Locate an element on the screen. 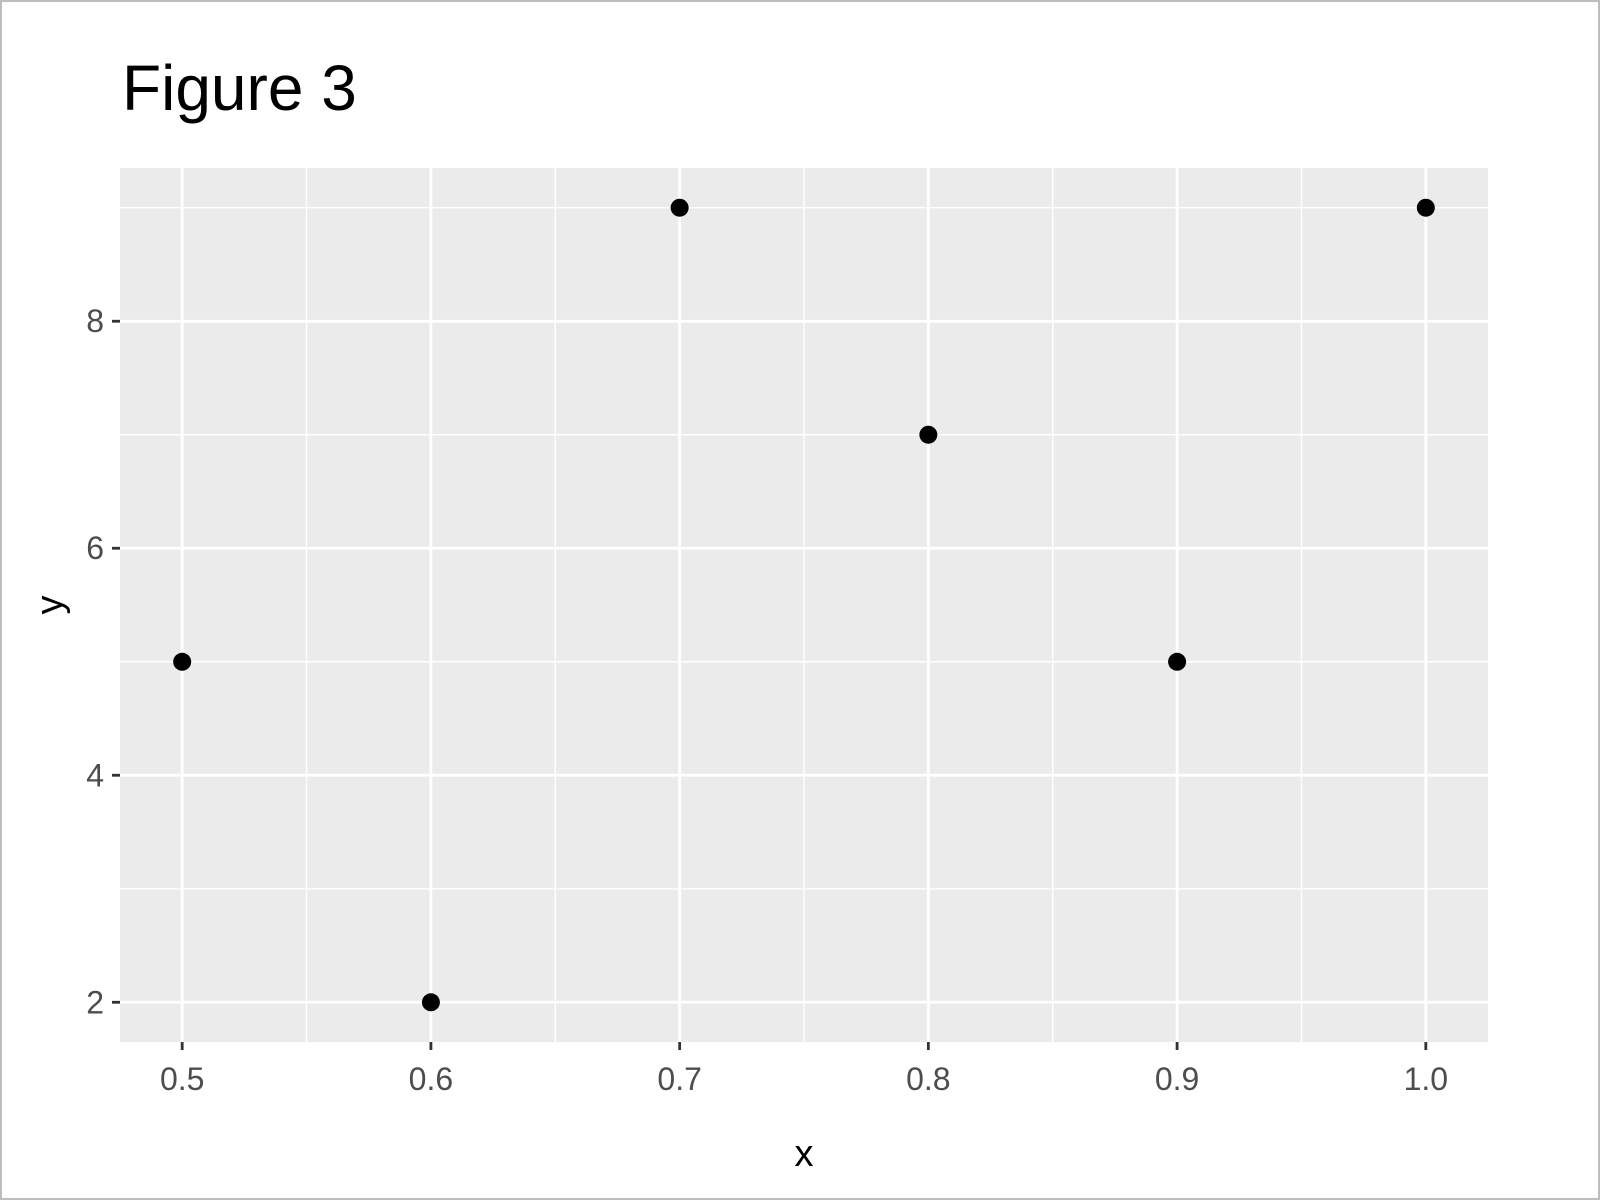  y-axis: 2 4 6 8 is located at coordinates (103, 661).